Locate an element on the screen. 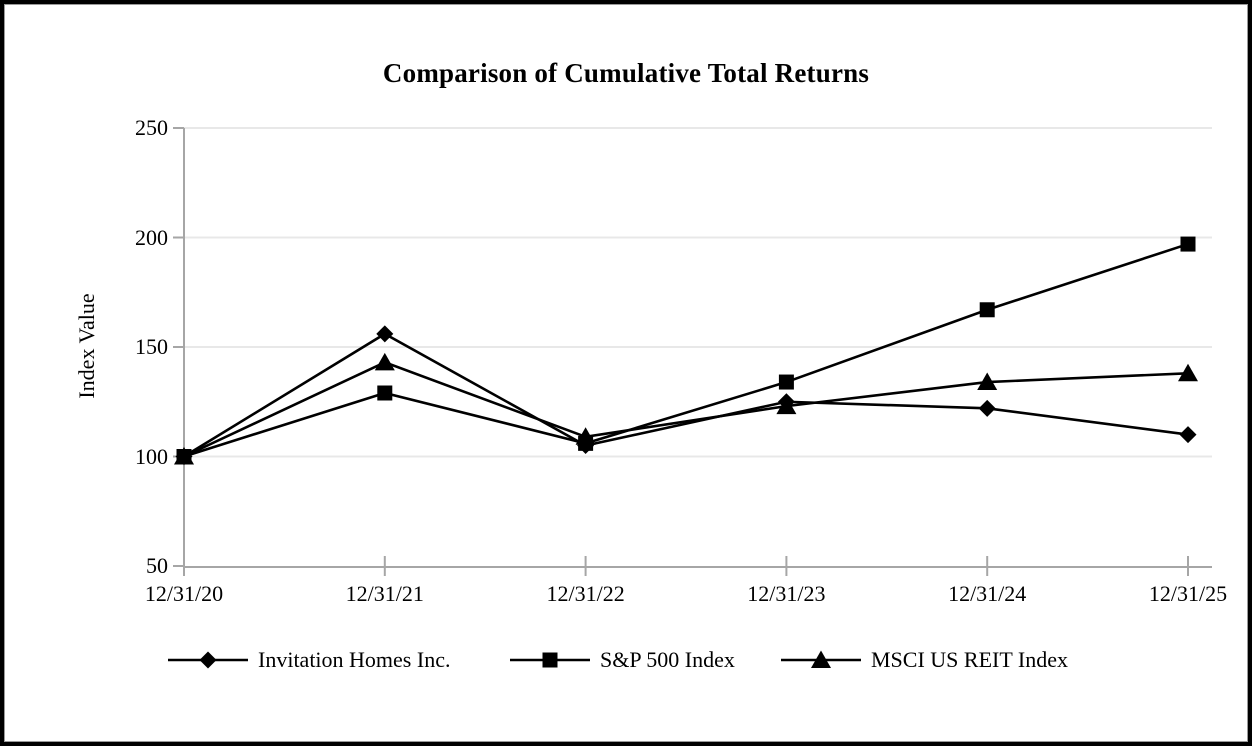 This screenshot has width=1252, height=746. legend-marker-square-icon is located at coordinates (550, 660).